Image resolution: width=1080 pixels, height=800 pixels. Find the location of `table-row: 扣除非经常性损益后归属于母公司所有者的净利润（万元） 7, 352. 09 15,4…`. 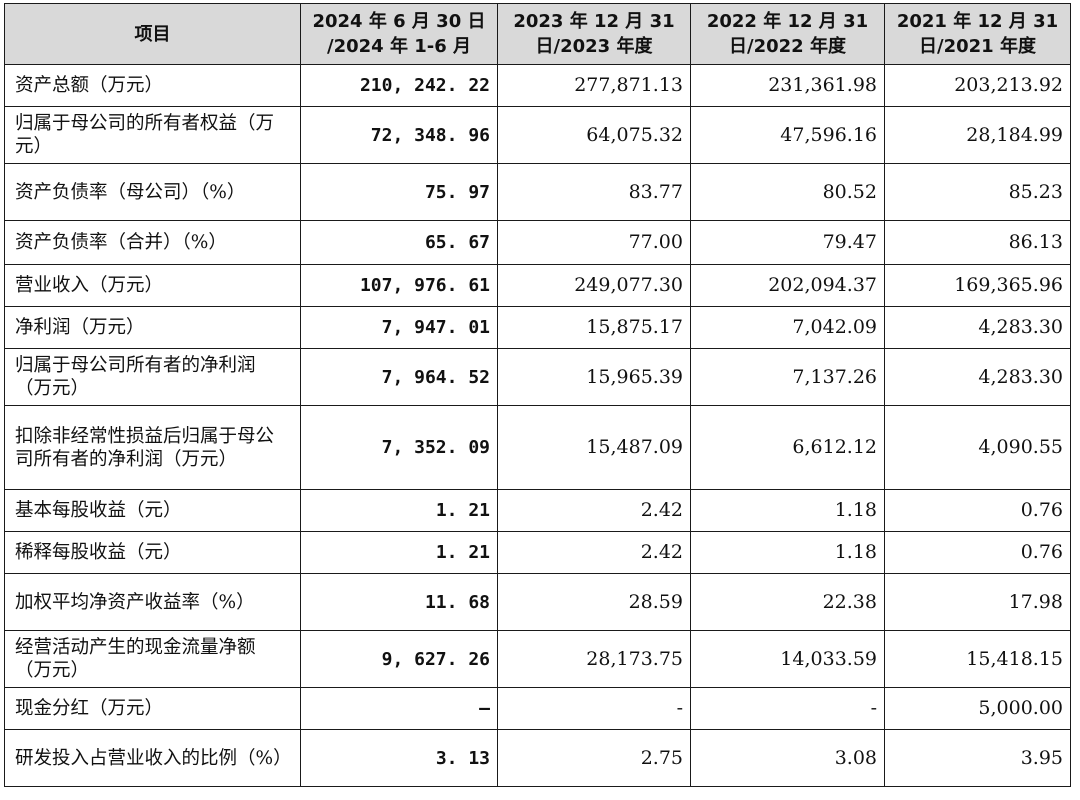

table-row: 扣除非经常性损益后归属于母公司所有者的净利润（万元） 7, 352. 09 15,4… is located at coordinates (537, 447).